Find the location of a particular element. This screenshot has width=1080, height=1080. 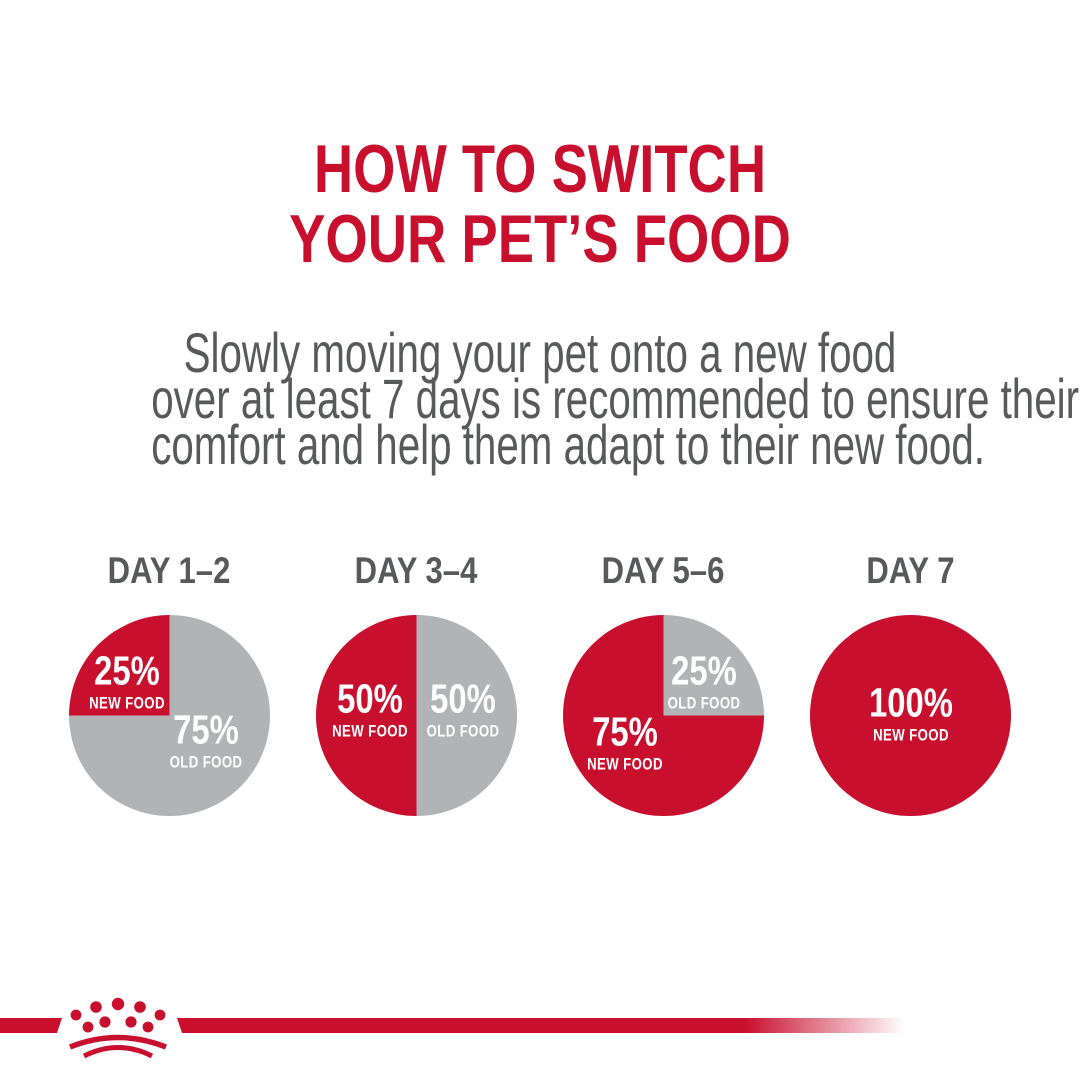

new-food-slice-label: 50% NEW FOOD is located at coordinates (370, 708).